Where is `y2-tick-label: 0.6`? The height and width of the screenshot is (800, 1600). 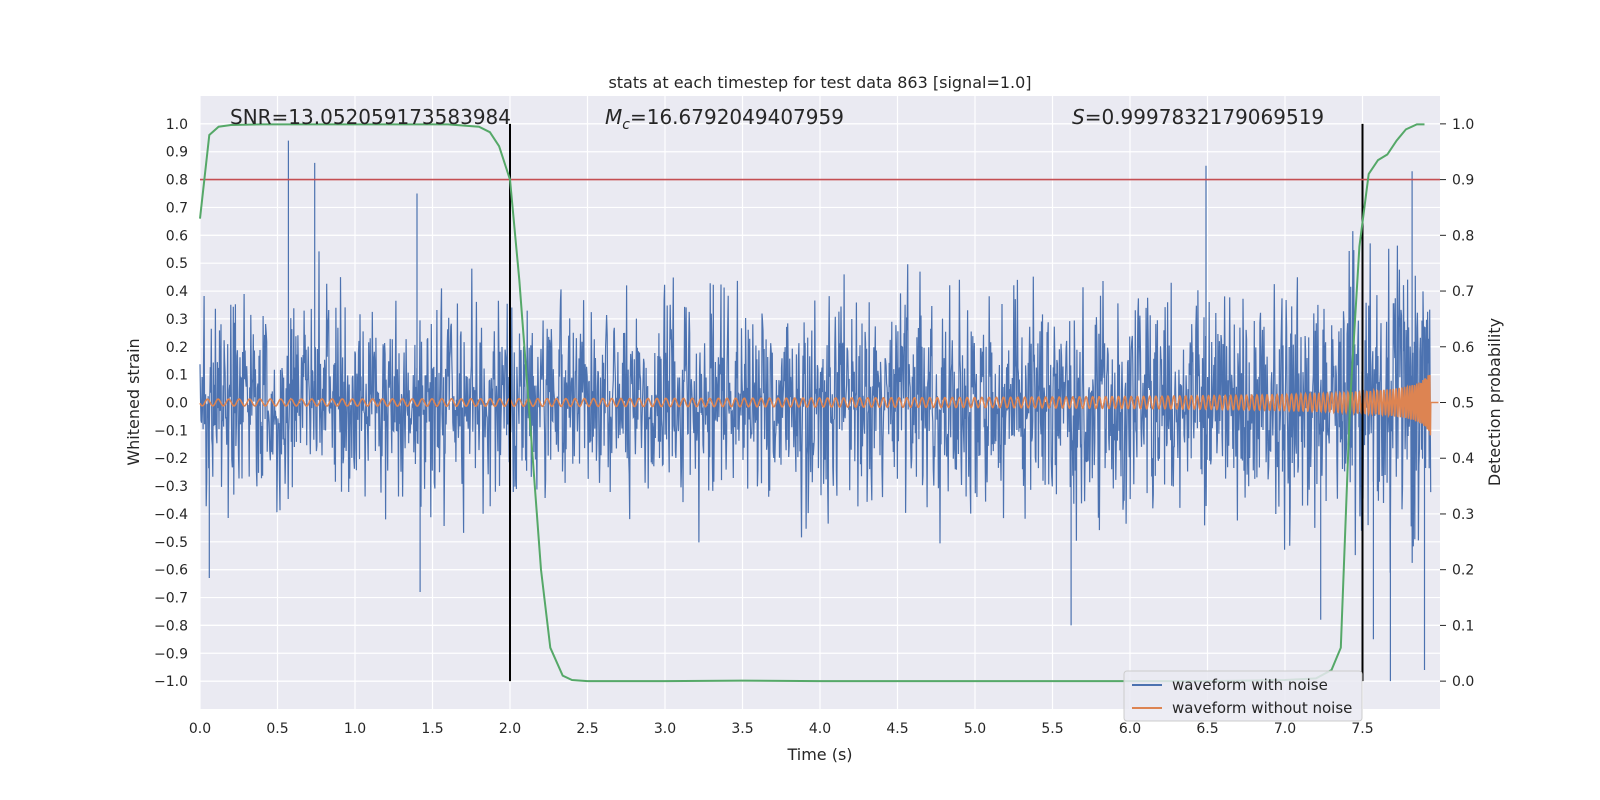 y2-tick-label: 0.6 is located at coordinates (1463, 348).